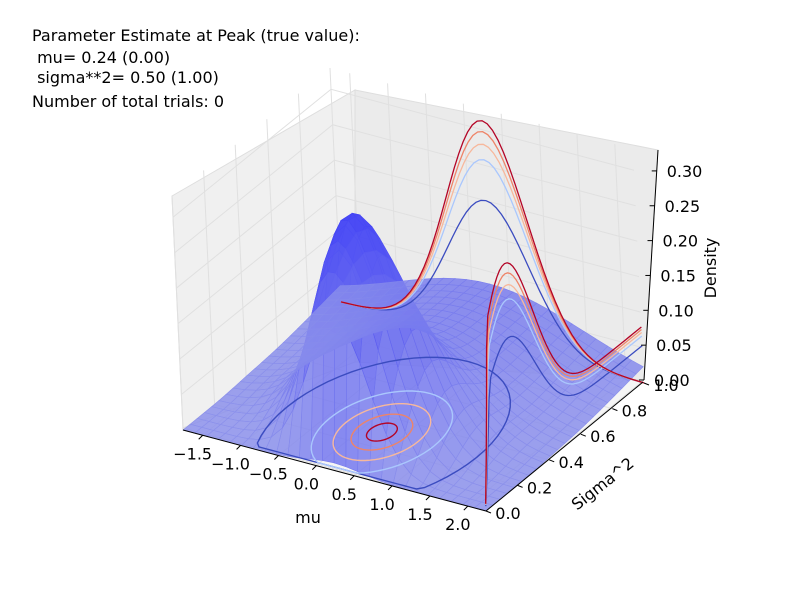  What do you see at coordinates (539, 487) in the screenshot?
I see `y-tick-label: 0.2` at bounding box center [539, 487].